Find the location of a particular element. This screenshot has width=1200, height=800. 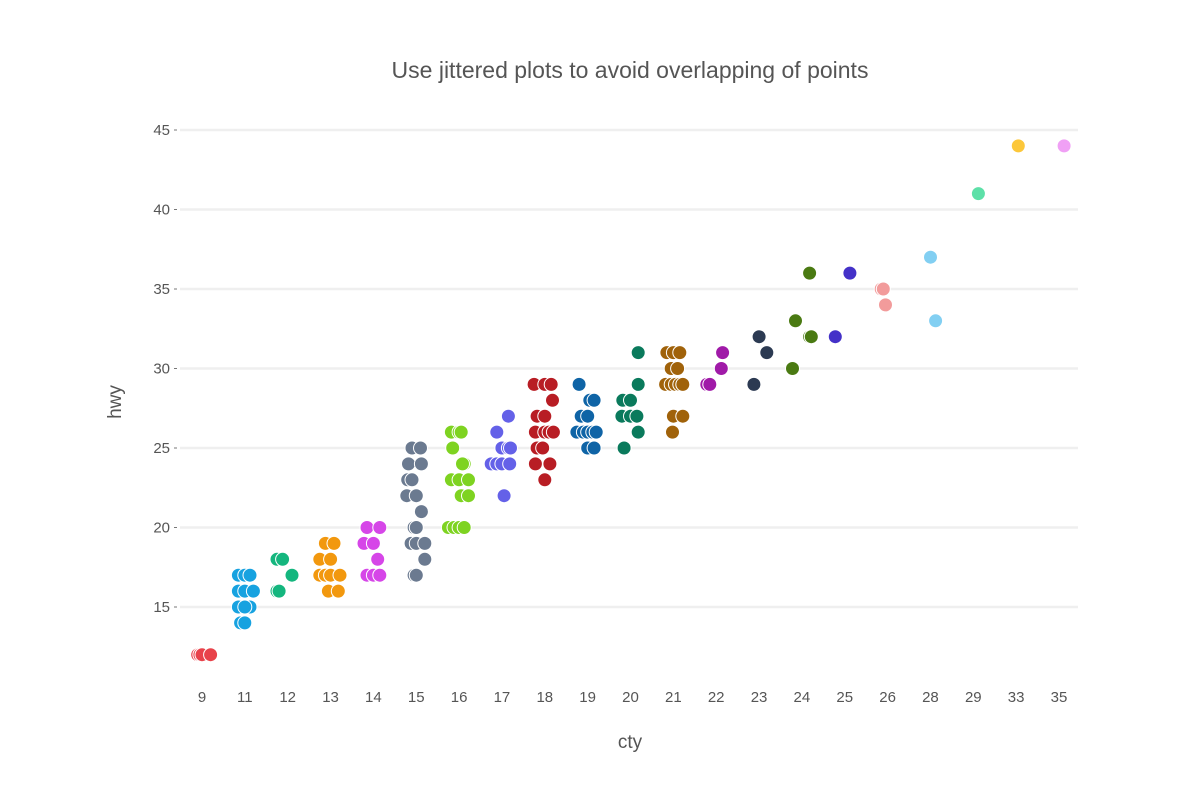

x-tick-label-20: 20 is located at coordinates (630, 697).